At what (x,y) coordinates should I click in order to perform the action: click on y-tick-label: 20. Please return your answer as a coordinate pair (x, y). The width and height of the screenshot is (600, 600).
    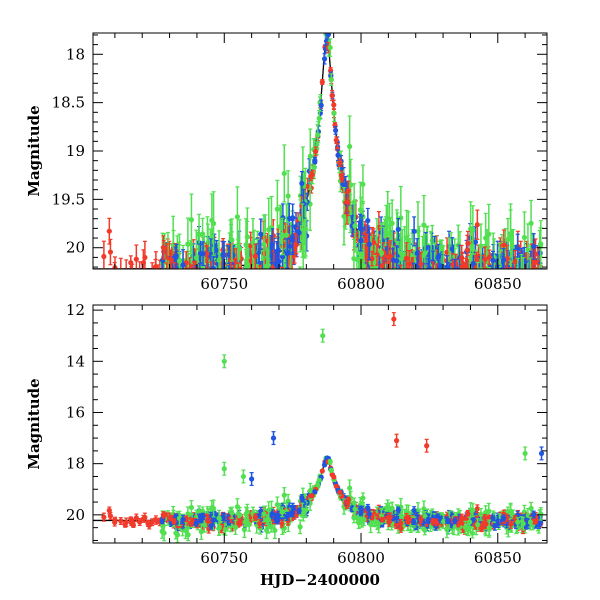
    Looking at the image, I should click on (75, 515).